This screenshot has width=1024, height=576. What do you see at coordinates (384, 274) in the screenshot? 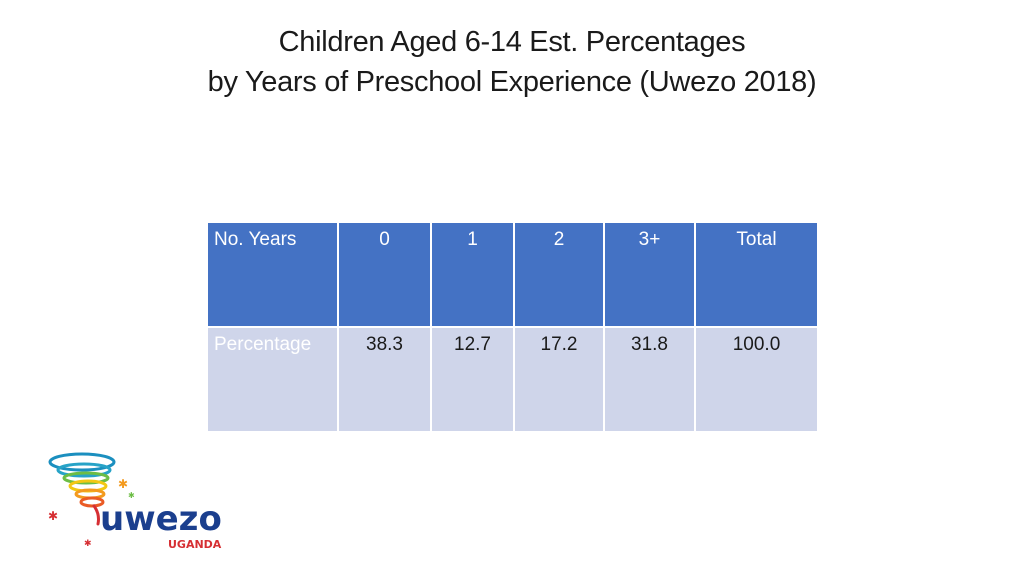
I see `column-header-0: 0` at bounding box center [384, 274].